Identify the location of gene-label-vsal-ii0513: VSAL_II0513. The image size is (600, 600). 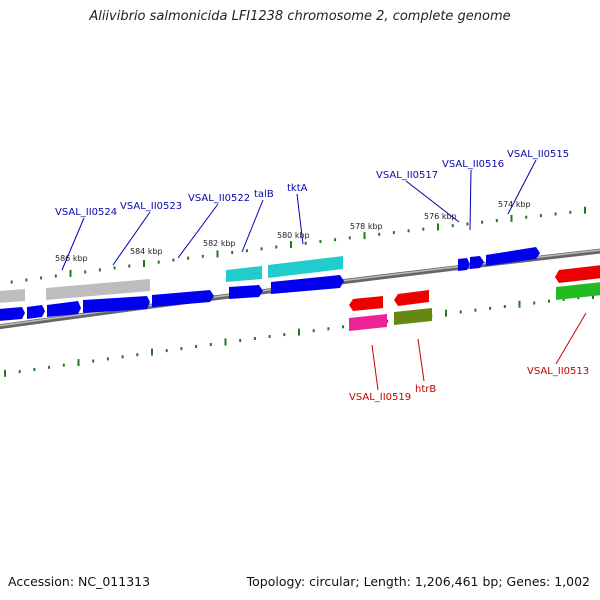
(558, 371).